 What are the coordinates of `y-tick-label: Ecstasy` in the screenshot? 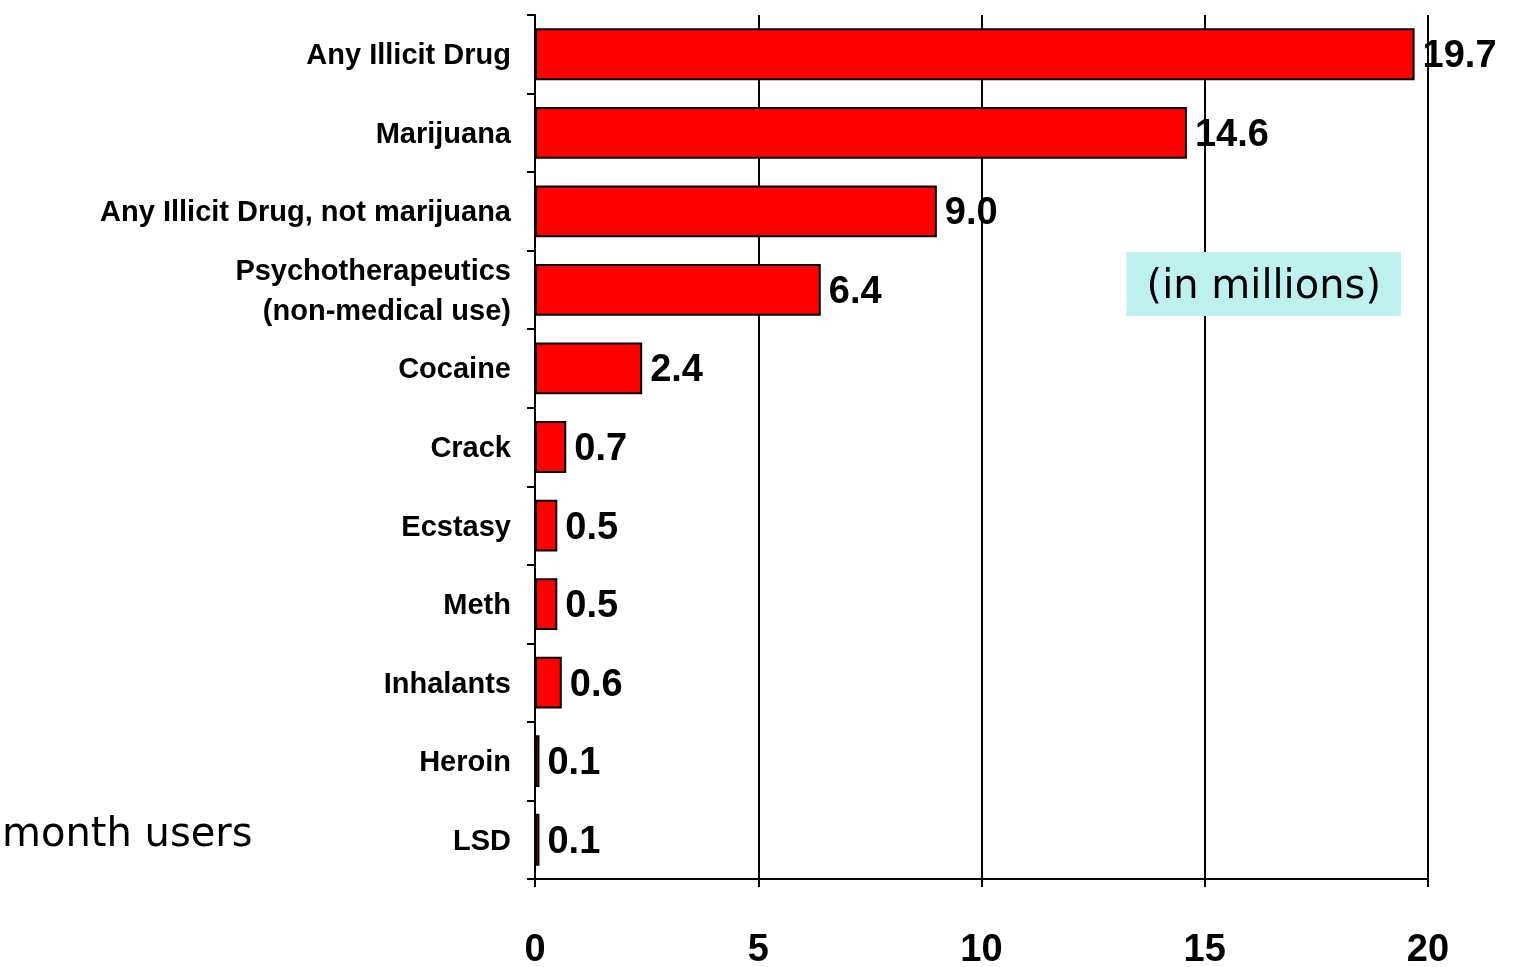 It's located at (456, 525).